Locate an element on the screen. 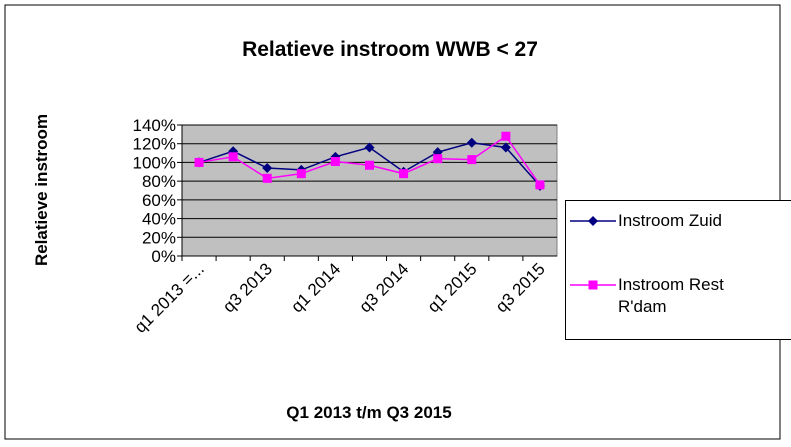 Image resolution: width=791 pixels, height=447 pixels. legend-label: Instroom Rest R'dam is located at coordinates (671, 295).